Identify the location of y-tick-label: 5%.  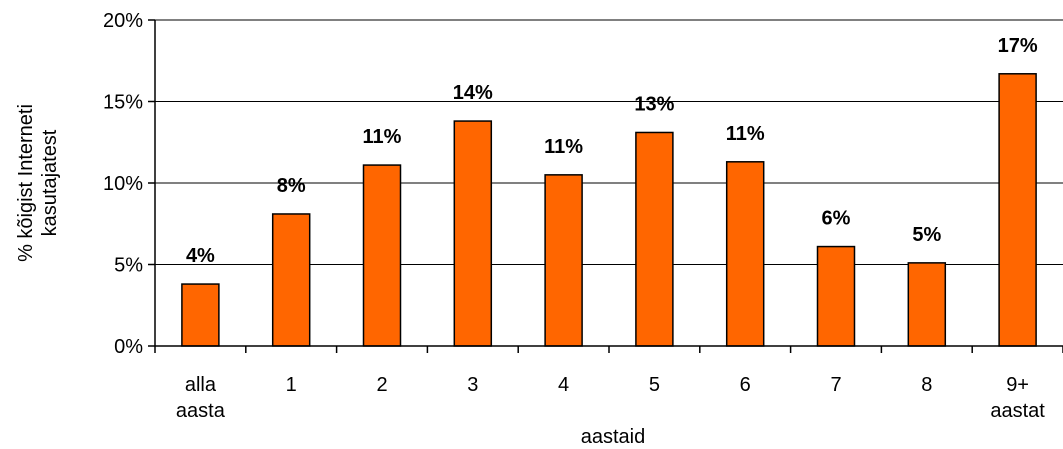
(128, 266).